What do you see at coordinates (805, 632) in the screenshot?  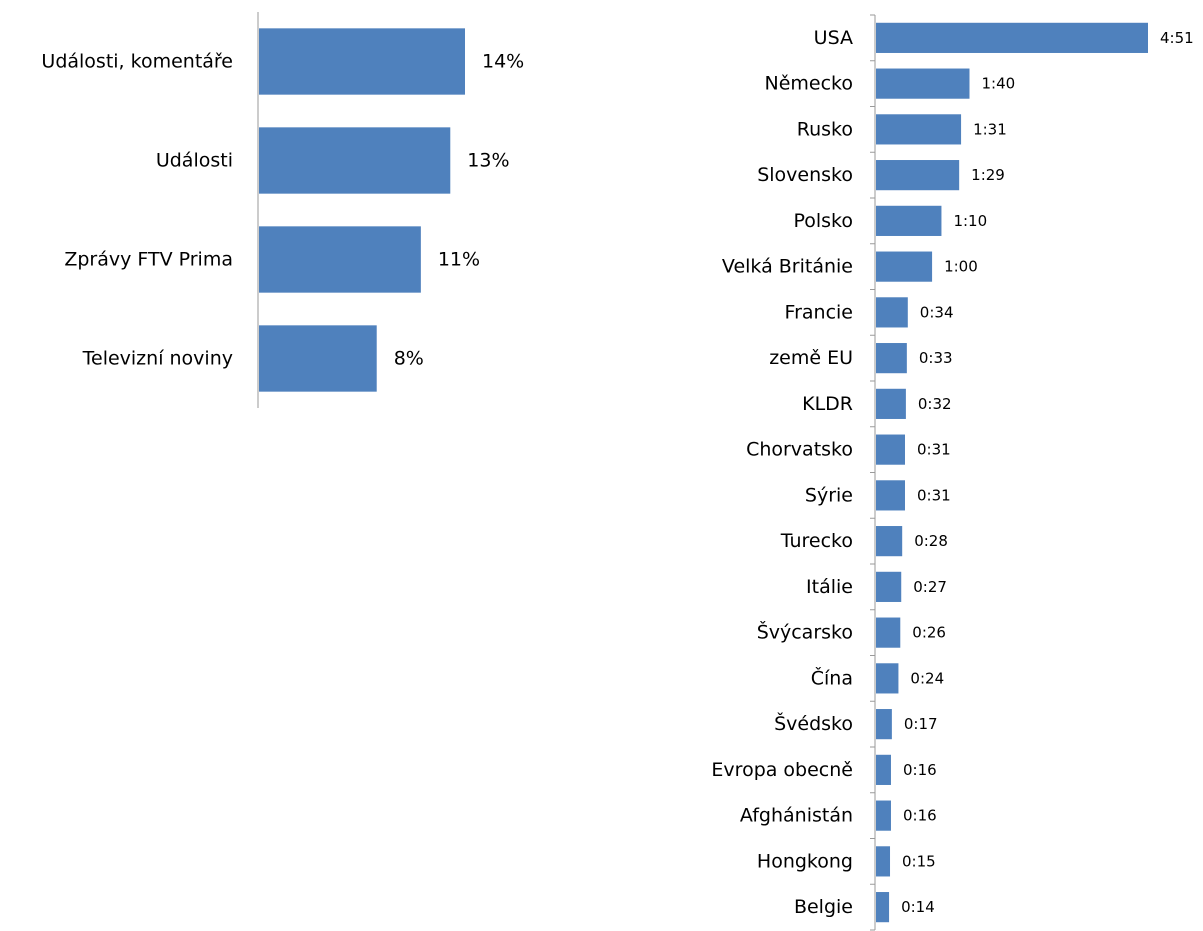 I see `category-label: Švýcarsko` at bounding box center [805, 632].